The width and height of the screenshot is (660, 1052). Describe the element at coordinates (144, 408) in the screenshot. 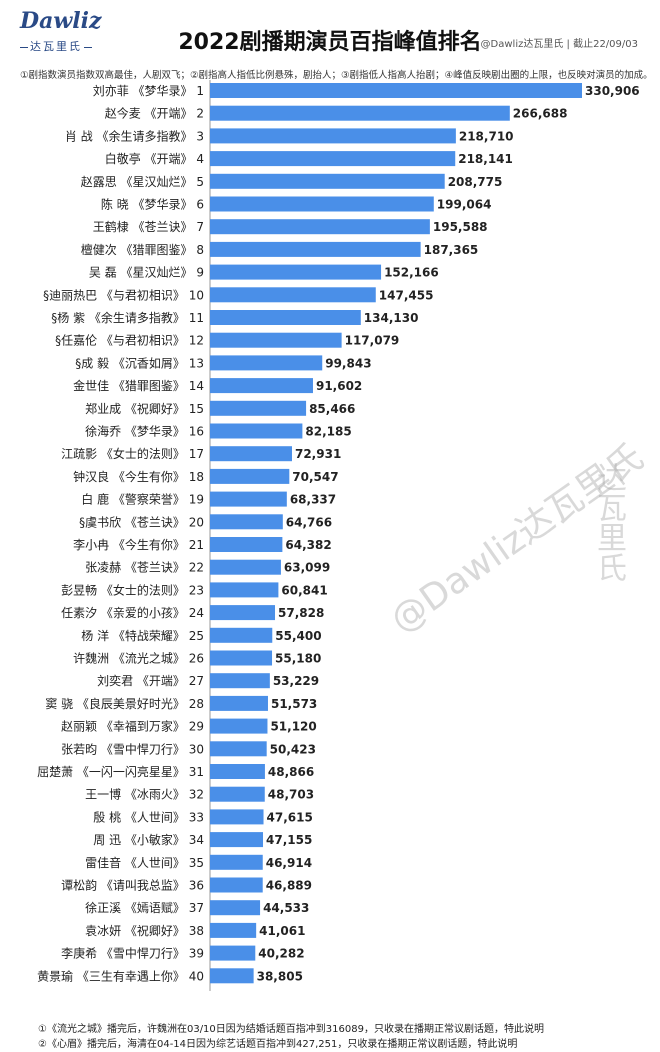

I see `category-label: 郑业成 《祝卿好》 15` at that location.